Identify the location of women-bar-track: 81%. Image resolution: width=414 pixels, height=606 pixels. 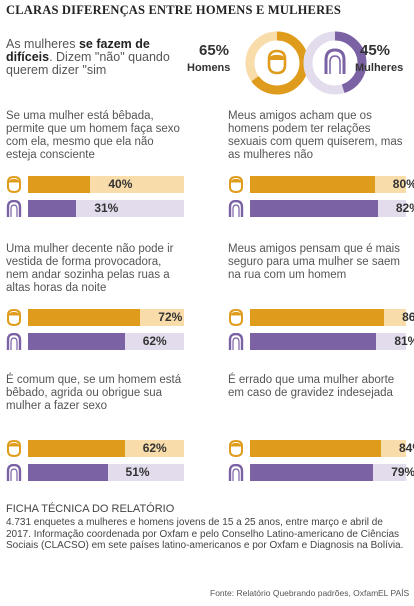
(332, 341).